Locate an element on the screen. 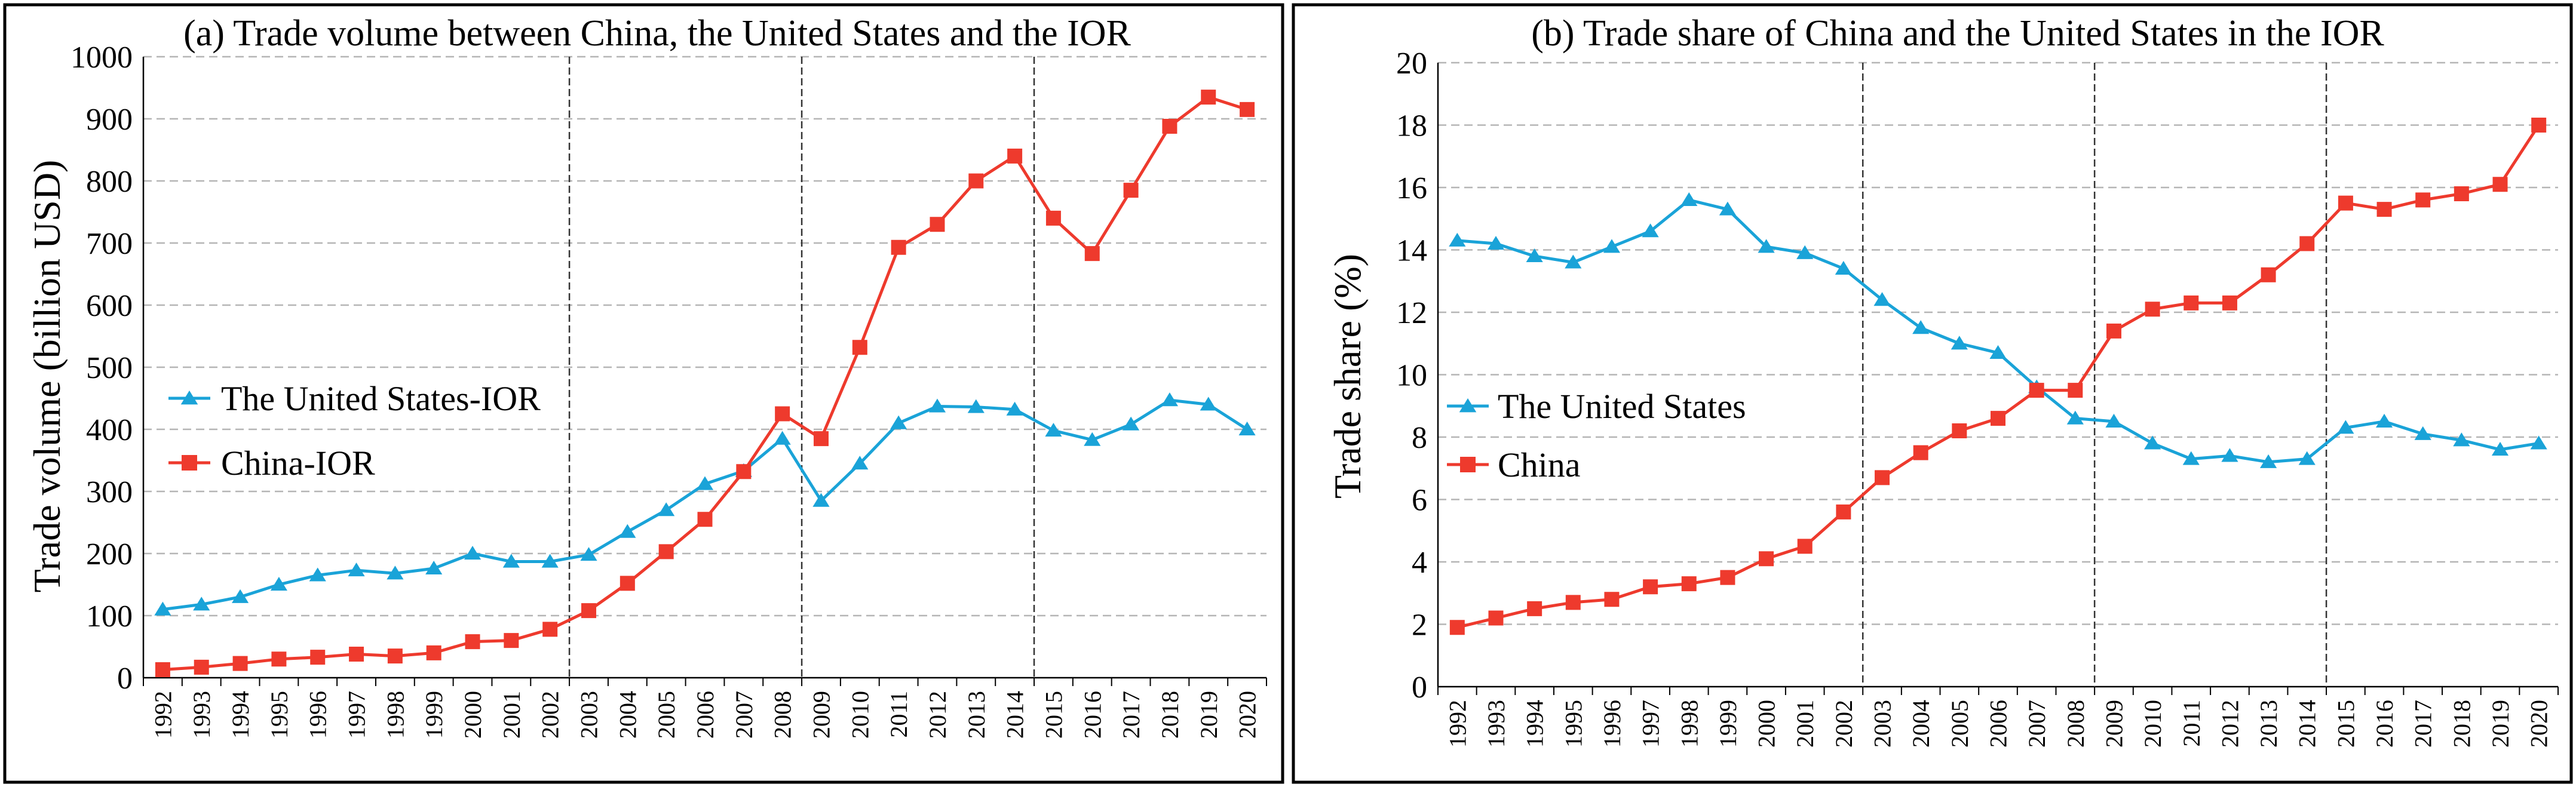 Image resolution: width=2576 pixels, height=787 pixels. legend-a-label-0: The United States-IOR is located at coordinates (381, 398).